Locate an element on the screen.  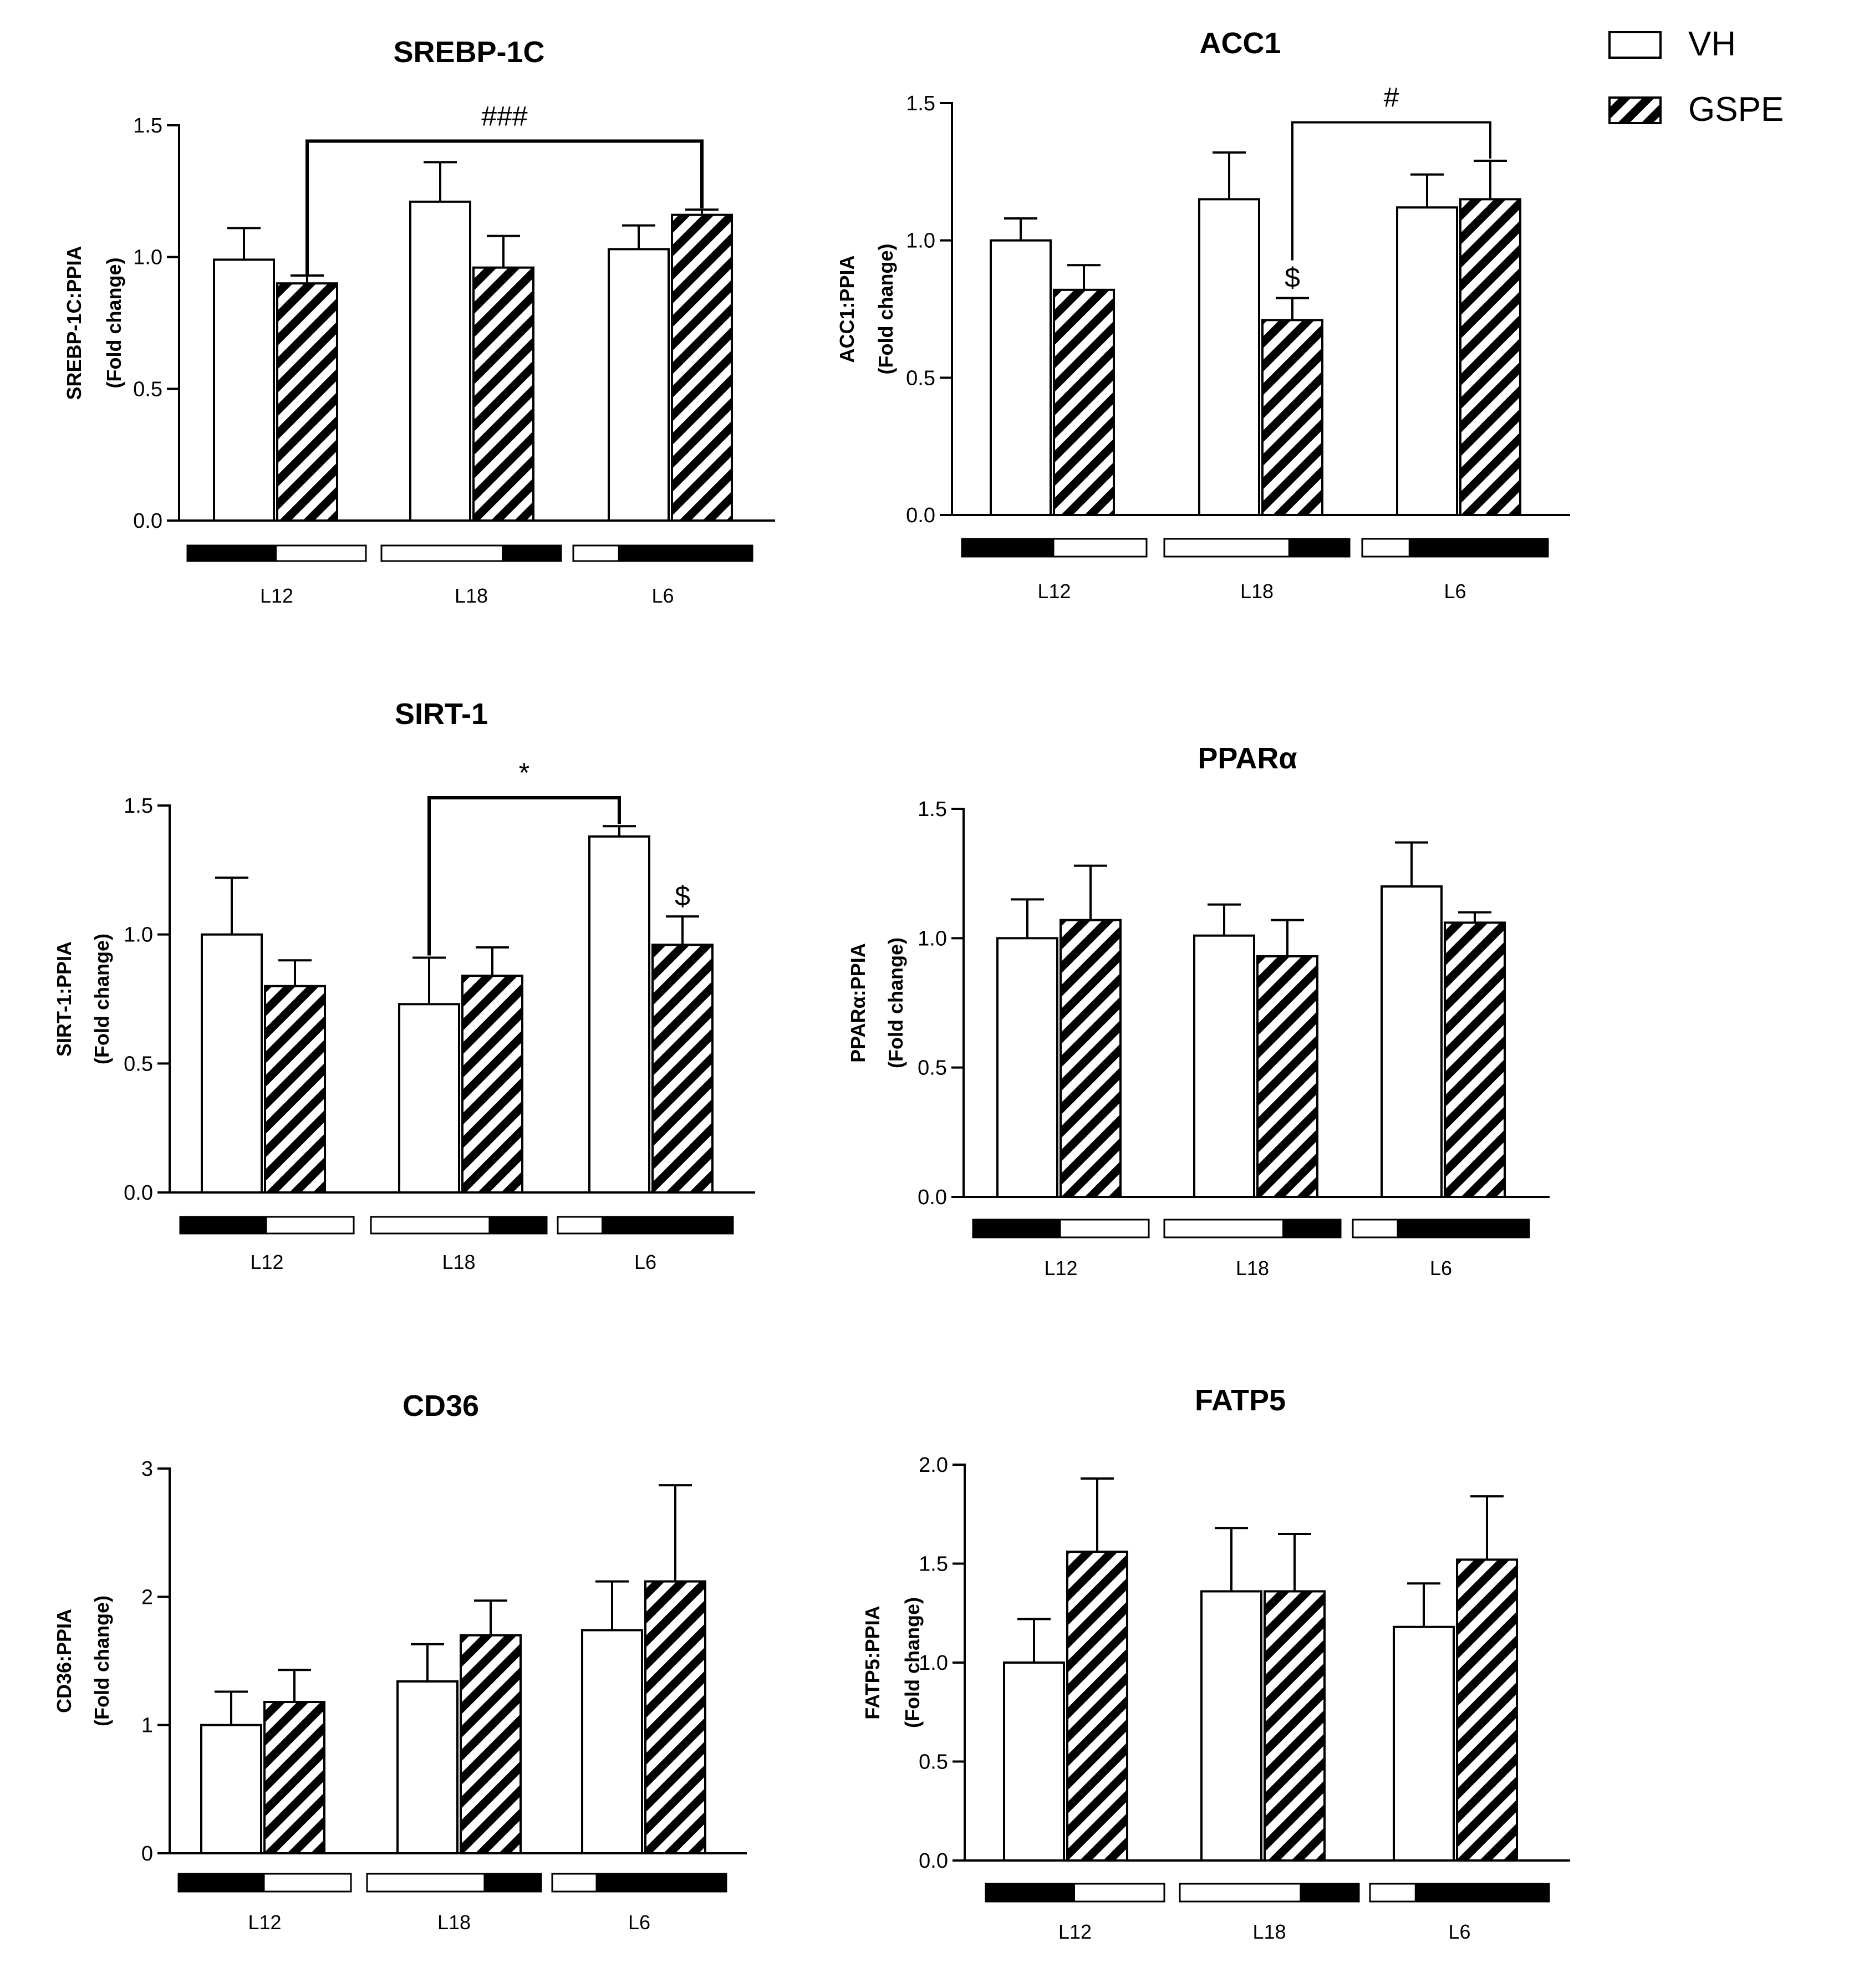
y-axis-label: CD36:PPIA is located at coordinates (64, 1661).